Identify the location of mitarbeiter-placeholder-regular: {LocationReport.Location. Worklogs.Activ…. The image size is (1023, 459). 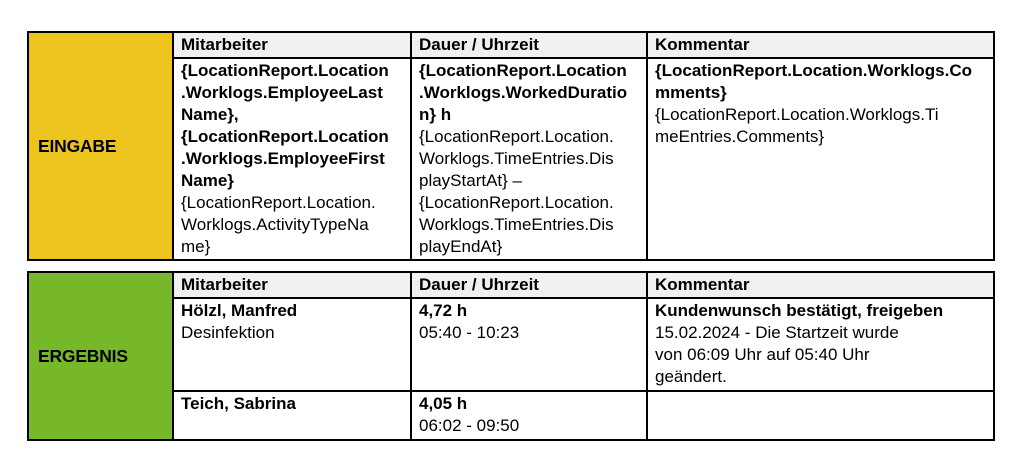
(278, 224).